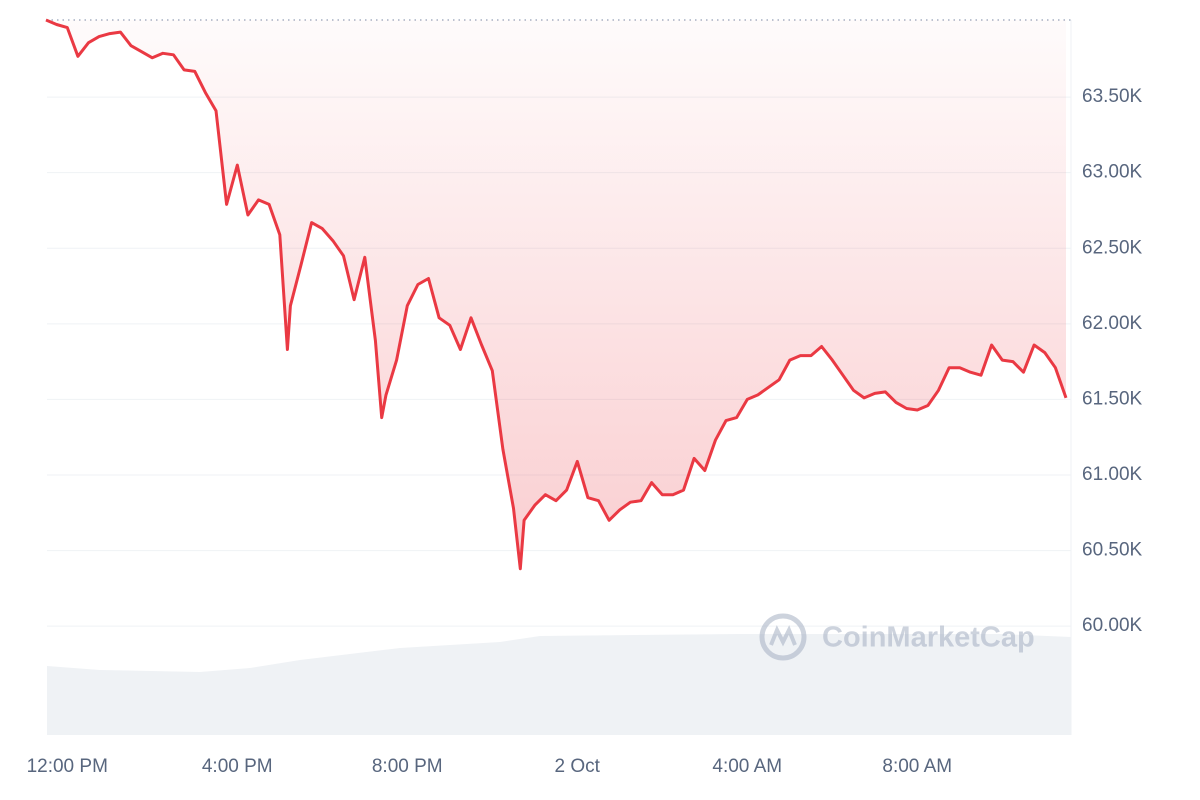  I want to click on y-tick-label: 63.50K, so click(1112, 96).